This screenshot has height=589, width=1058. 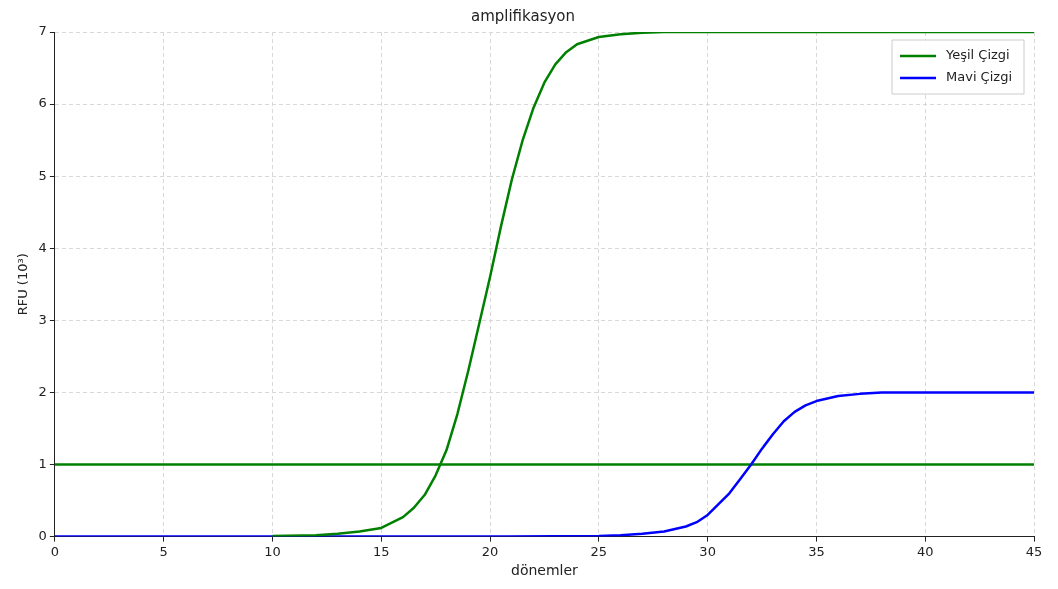 What do you see at coordinates (1034, 551) in the screenshot?
I see `x-tick-label: 45` at bounding box center [1034, 551].